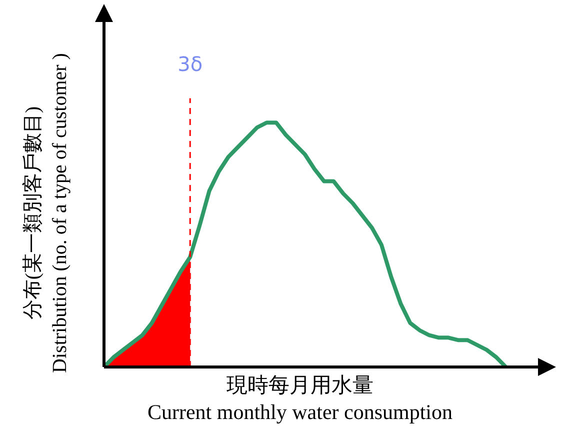 The height and width of the screenshot is (430, 566). Describe the element at coordinates (300, 399) in the screenshot. I see `x-axis-title: 現時每月用水量 Current monthly water consumption` at that location.